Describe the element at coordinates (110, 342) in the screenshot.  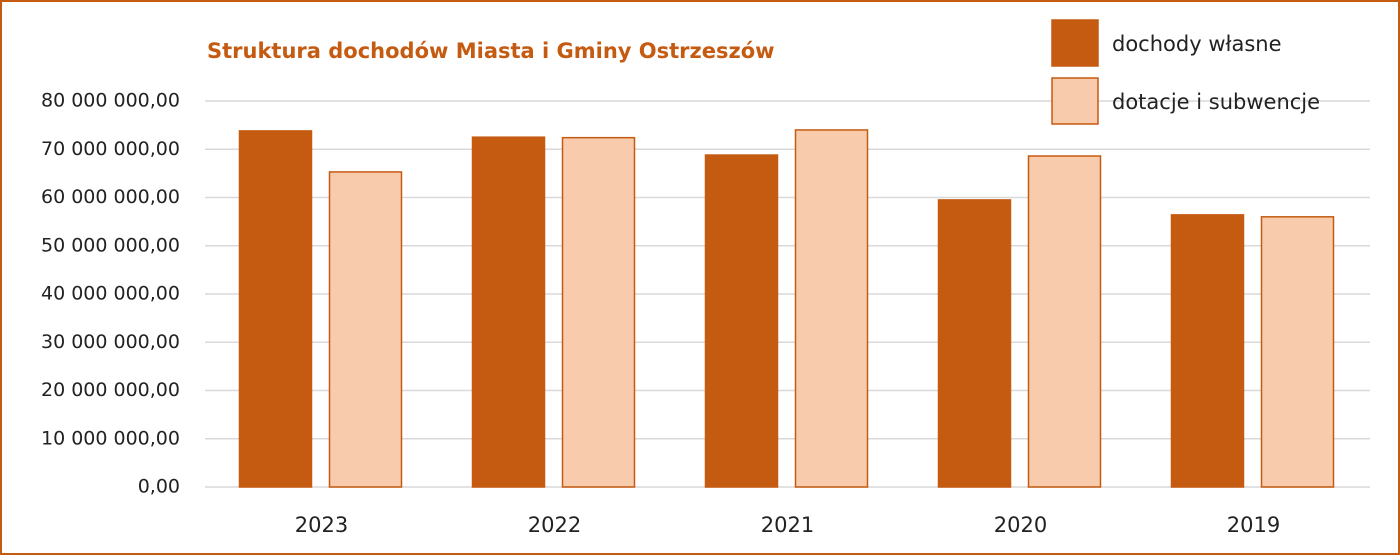
I see `y-tick-label: 30 000 000,00` at that location.